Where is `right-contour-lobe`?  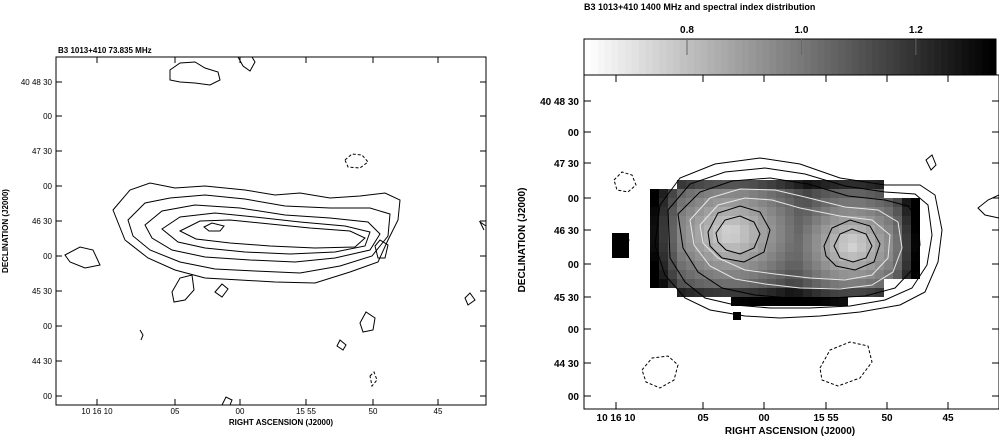 right-contour-lobe is located at coordinates (852, 245).